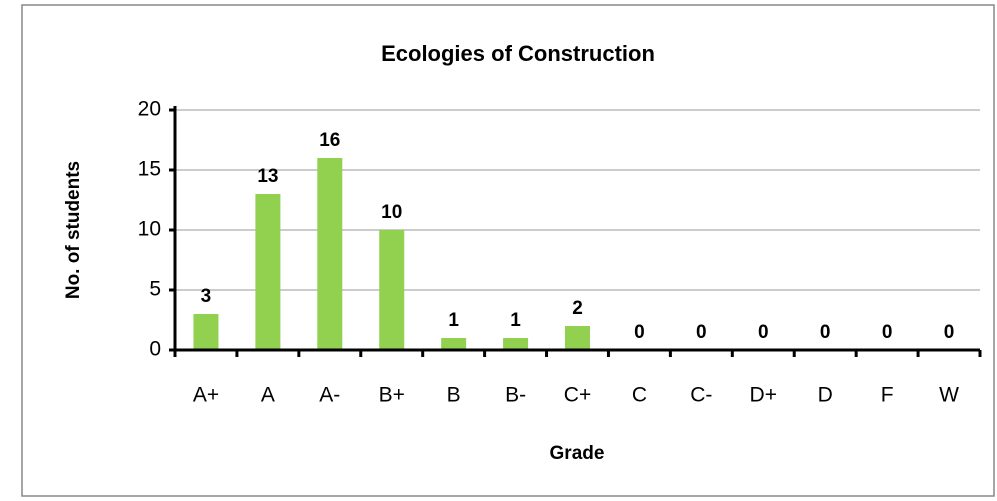  What do you see at coordinates (155, 349) in the screenshot?
I see `y-tick-label: 0` at bounding box center [155, 349].